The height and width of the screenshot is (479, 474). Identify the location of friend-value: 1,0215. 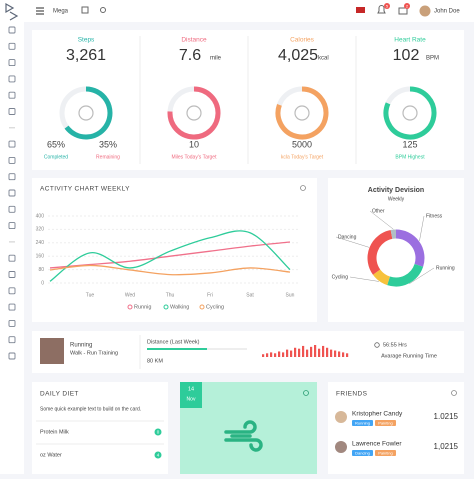
(446, 446).